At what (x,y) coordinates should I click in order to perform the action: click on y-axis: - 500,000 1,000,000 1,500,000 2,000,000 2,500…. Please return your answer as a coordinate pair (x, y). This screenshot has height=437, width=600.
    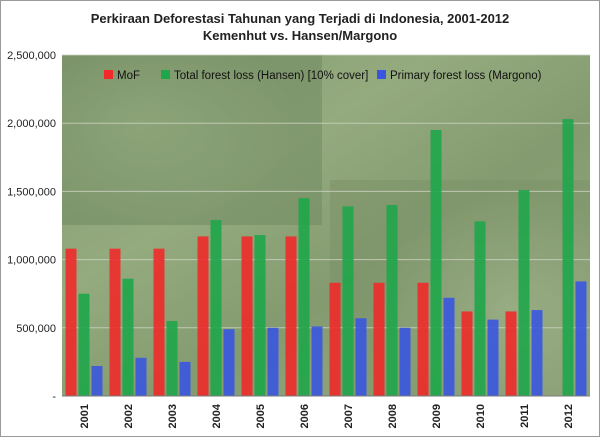
    Looking at the image, I should click on (31, 226).